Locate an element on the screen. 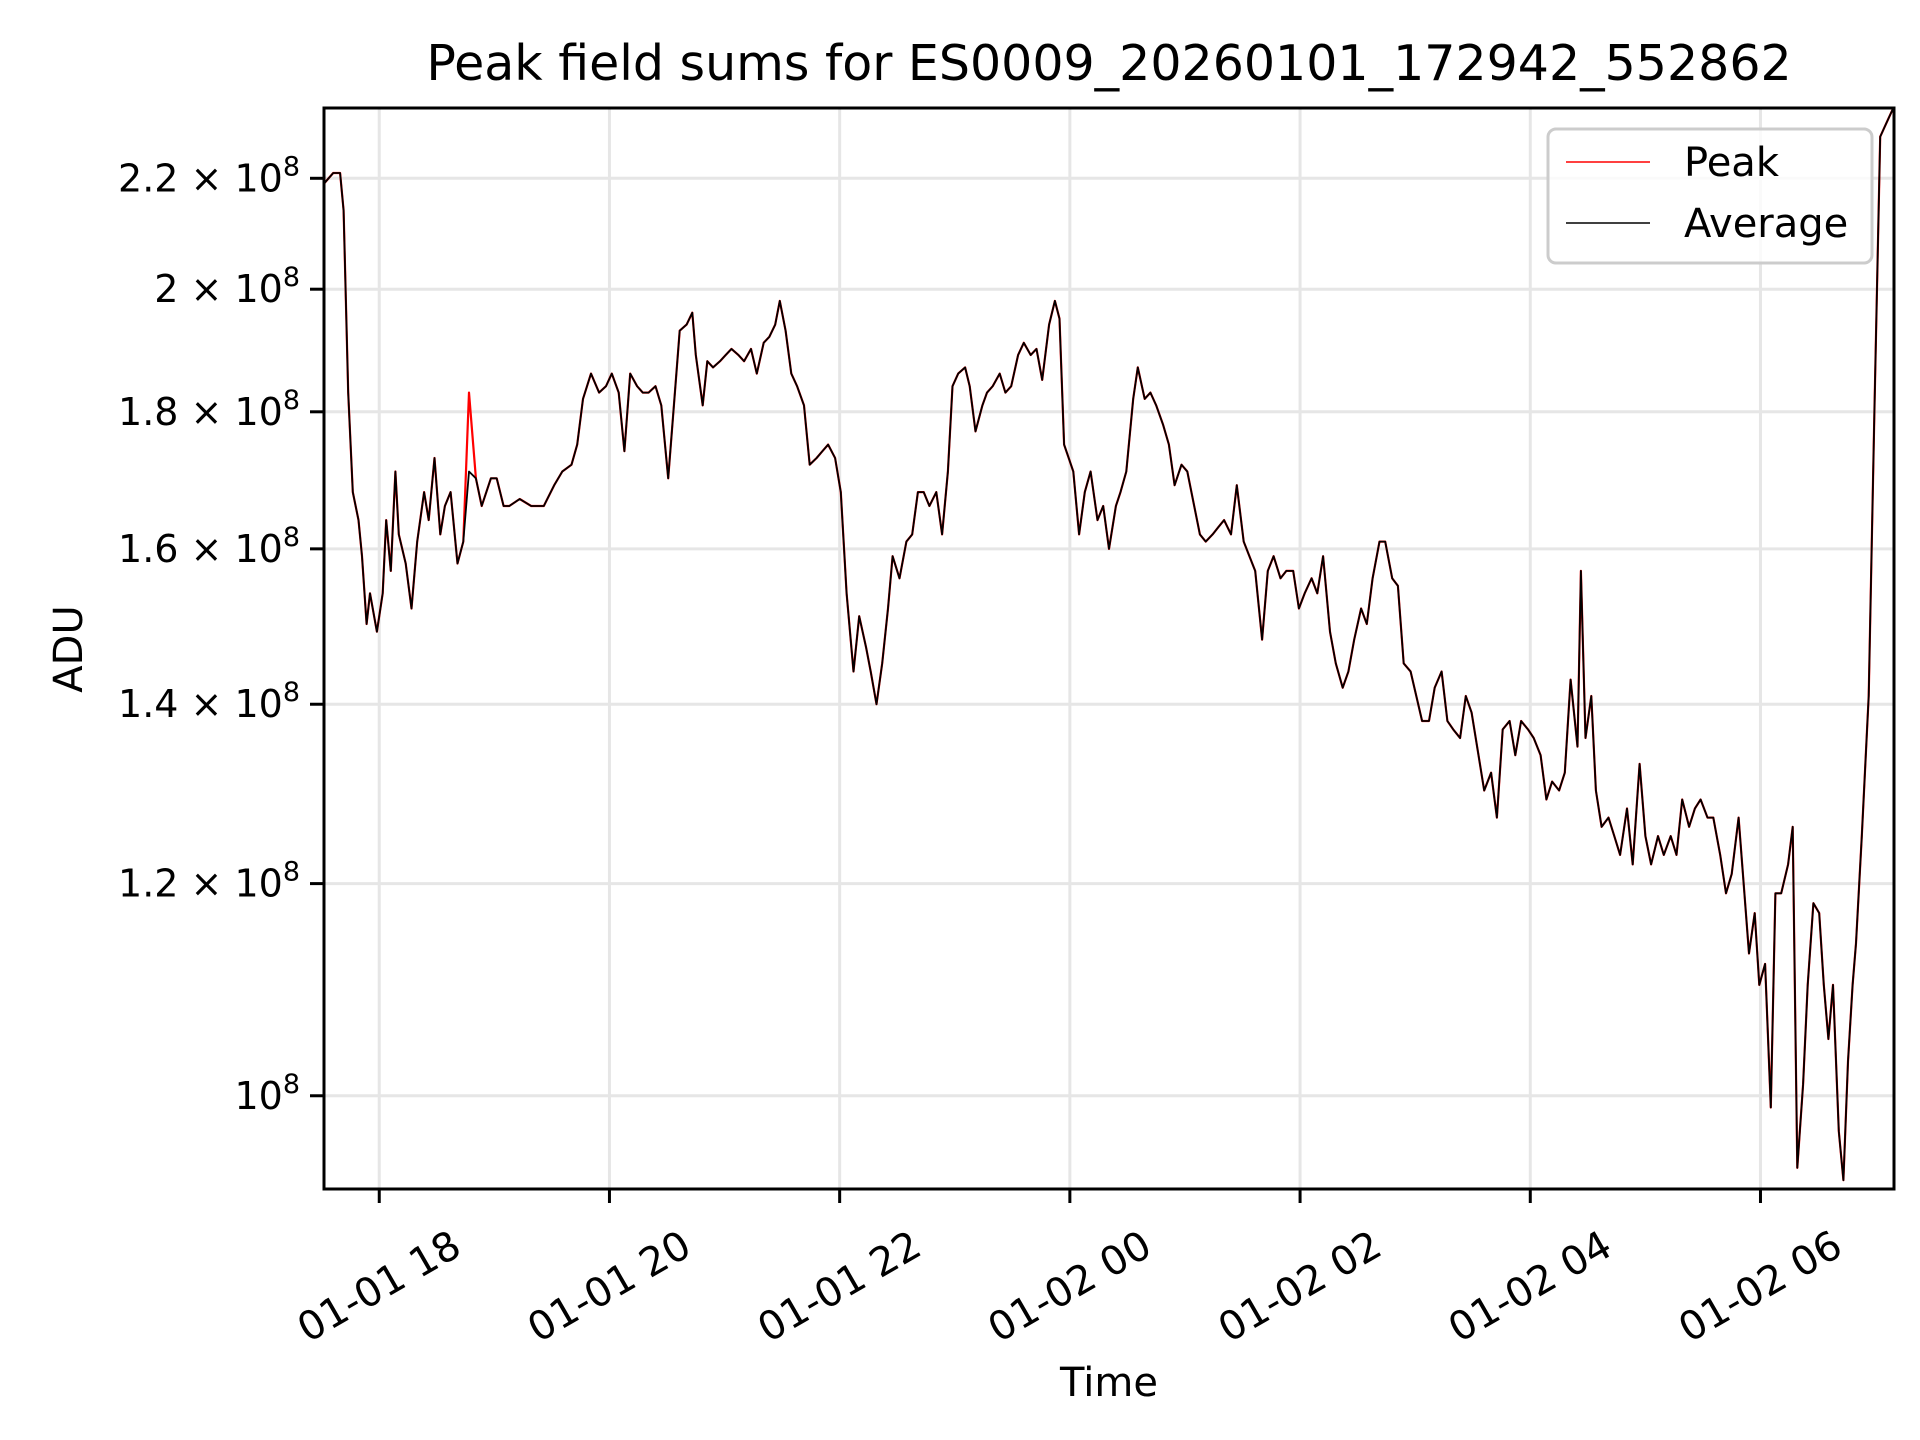 The height and width of the screenshot is (1440, 1920). y-tick-label: 1.2 × 108 is located at coordinates (209, 881).